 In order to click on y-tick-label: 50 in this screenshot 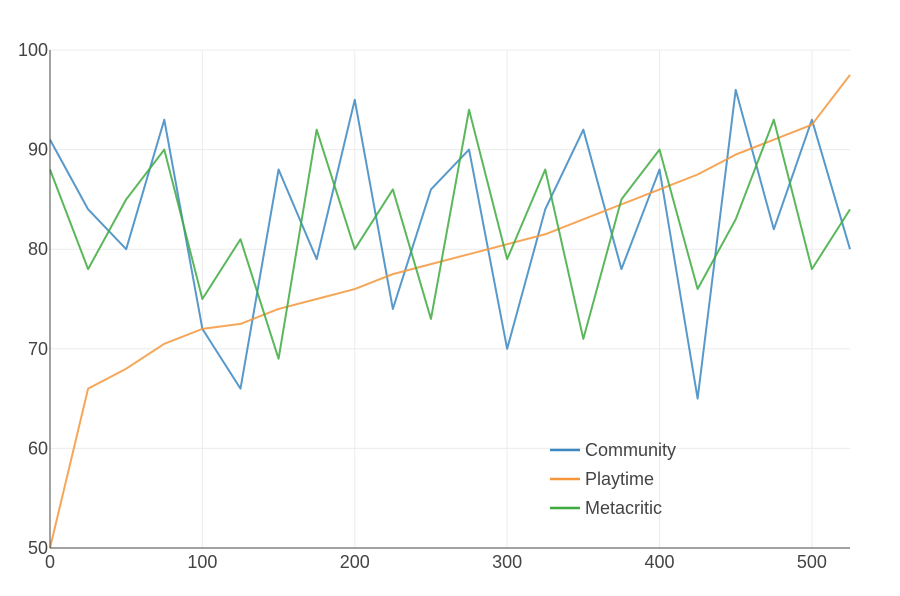, I will do `click(38, 548)`.